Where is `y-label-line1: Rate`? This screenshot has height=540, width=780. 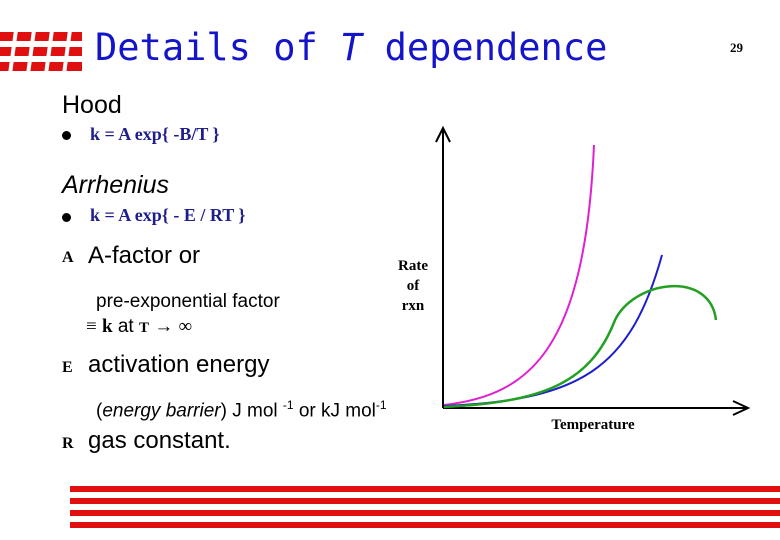 y-label-line1: Rate is located at coordinates (413, 266).